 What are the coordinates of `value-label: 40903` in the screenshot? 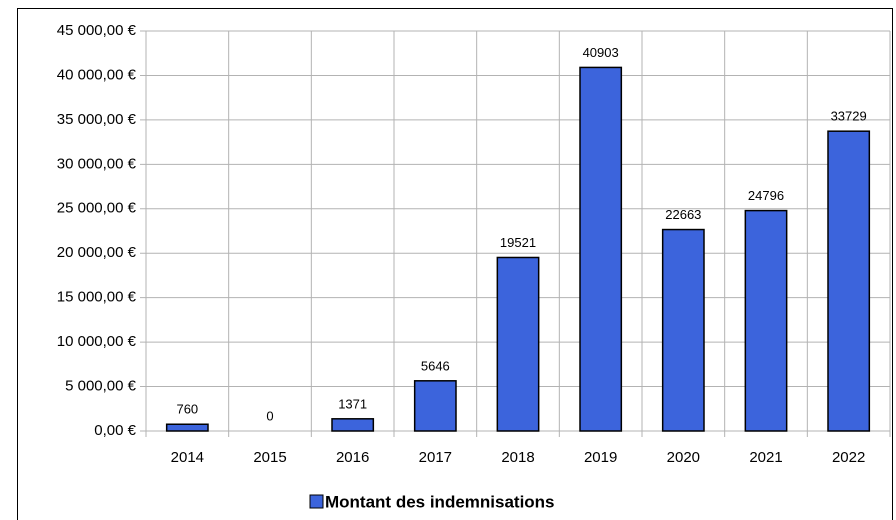 It's located at (601, 52).